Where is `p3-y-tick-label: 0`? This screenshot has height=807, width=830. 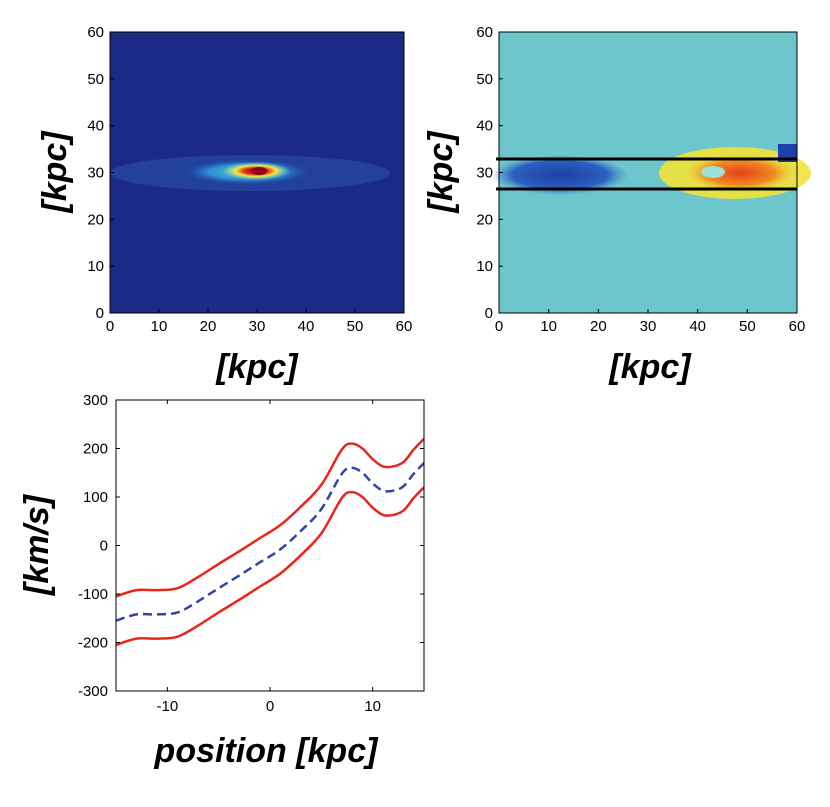 p3-y-tick-label: 0 is located at coordinates (104, 546).